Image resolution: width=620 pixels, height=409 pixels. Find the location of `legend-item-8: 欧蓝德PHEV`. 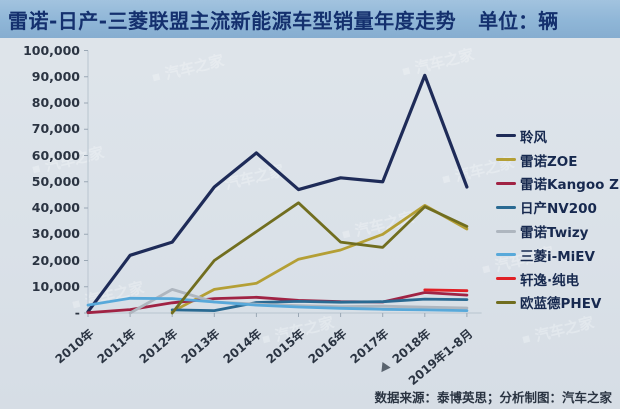

legend-item-8: 欧蓝德PHEV is located at coordinates (558, 303).